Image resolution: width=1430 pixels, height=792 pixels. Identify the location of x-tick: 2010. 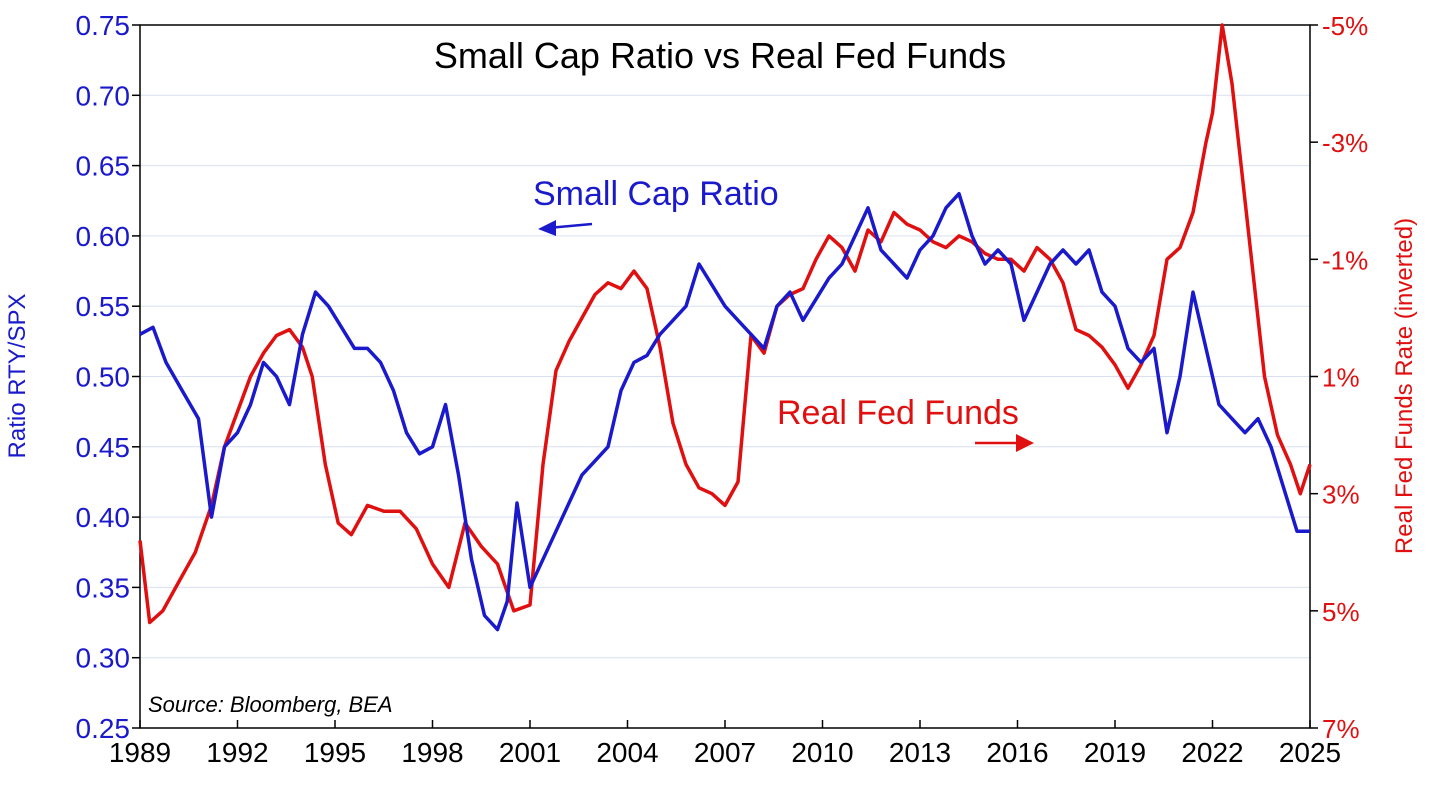
(822, 752).